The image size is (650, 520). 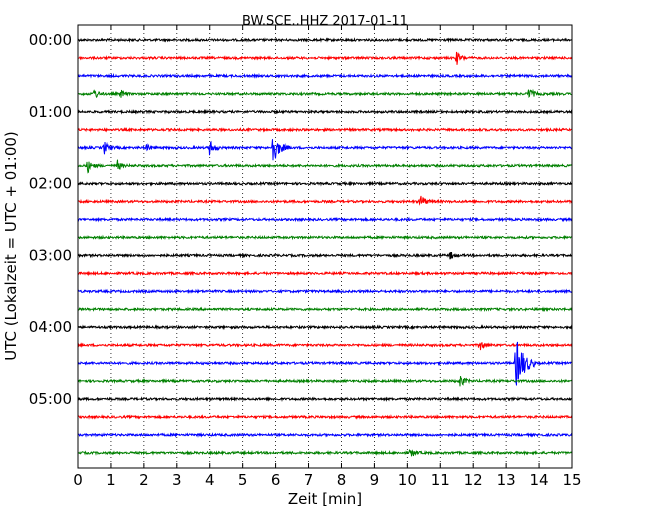 What do you see at coordinates (309, 480) in the screenshot?
I see `x-tick-label: 7` at bounding box center [309, 480].